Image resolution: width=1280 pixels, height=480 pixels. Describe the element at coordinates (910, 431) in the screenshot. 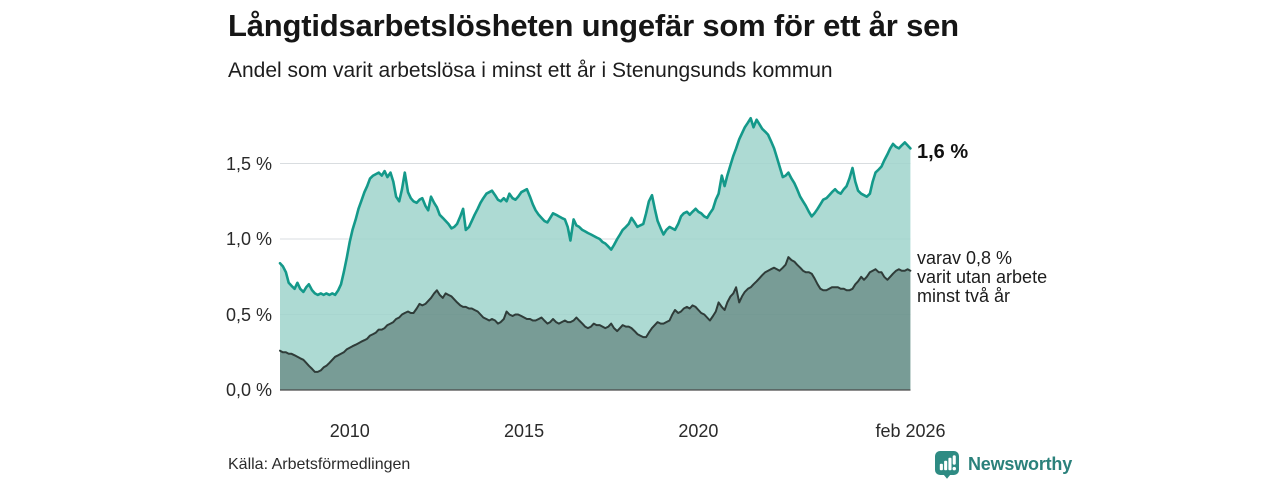

I see `x-tick-label-feb-2026: feb 2026` at that location.